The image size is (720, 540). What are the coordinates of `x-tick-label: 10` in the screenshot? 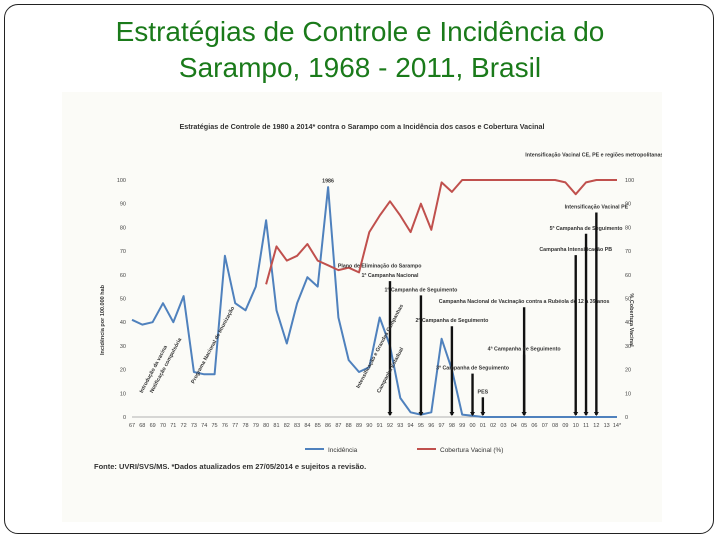 It's located at (576, 426).